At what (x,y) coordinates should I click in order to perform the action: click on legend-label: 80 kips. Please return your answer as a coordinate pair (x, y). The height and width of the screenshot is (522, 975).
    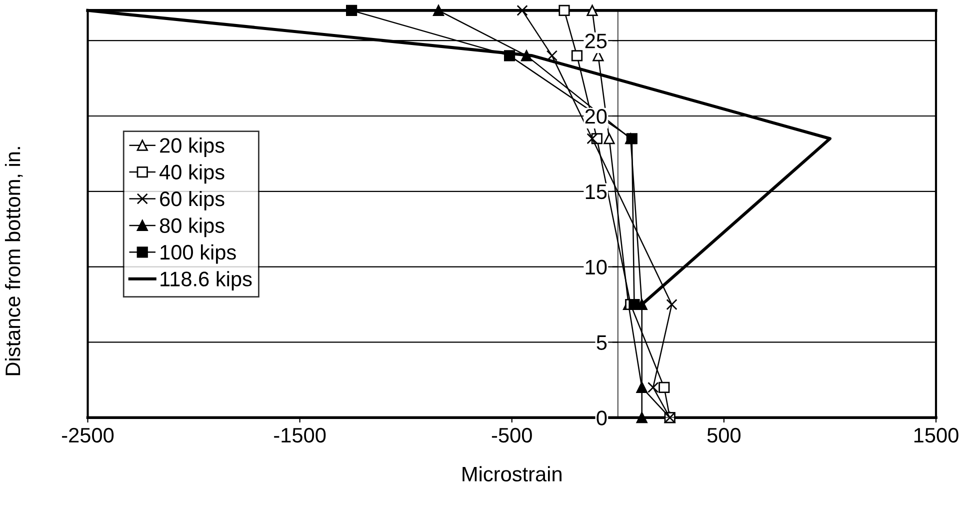
    Looking at the image, I should click on (192, 228).